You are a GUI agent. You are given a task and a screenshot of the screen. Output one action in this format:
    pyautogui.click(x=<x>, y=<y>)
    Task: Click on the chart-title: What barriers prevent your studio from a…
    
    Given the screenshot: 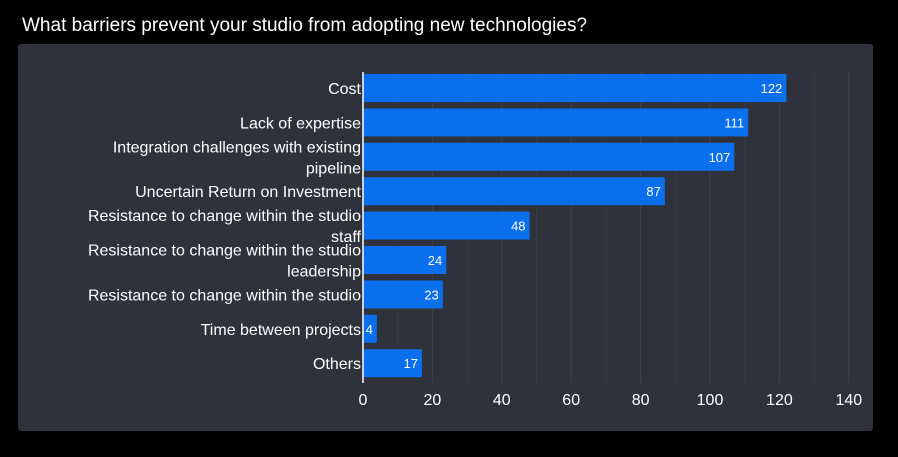 What is the action you would take?
    pyautogui.click(x=305, y=25)
    